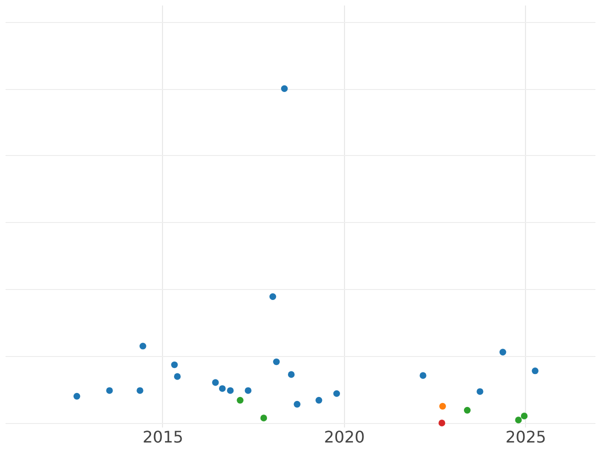 The image size is (600, 450). What do you see at coordinates (525, 437) in the screenshot?
I see `x-tick-label: 2025` at bounding box center [525, 437].